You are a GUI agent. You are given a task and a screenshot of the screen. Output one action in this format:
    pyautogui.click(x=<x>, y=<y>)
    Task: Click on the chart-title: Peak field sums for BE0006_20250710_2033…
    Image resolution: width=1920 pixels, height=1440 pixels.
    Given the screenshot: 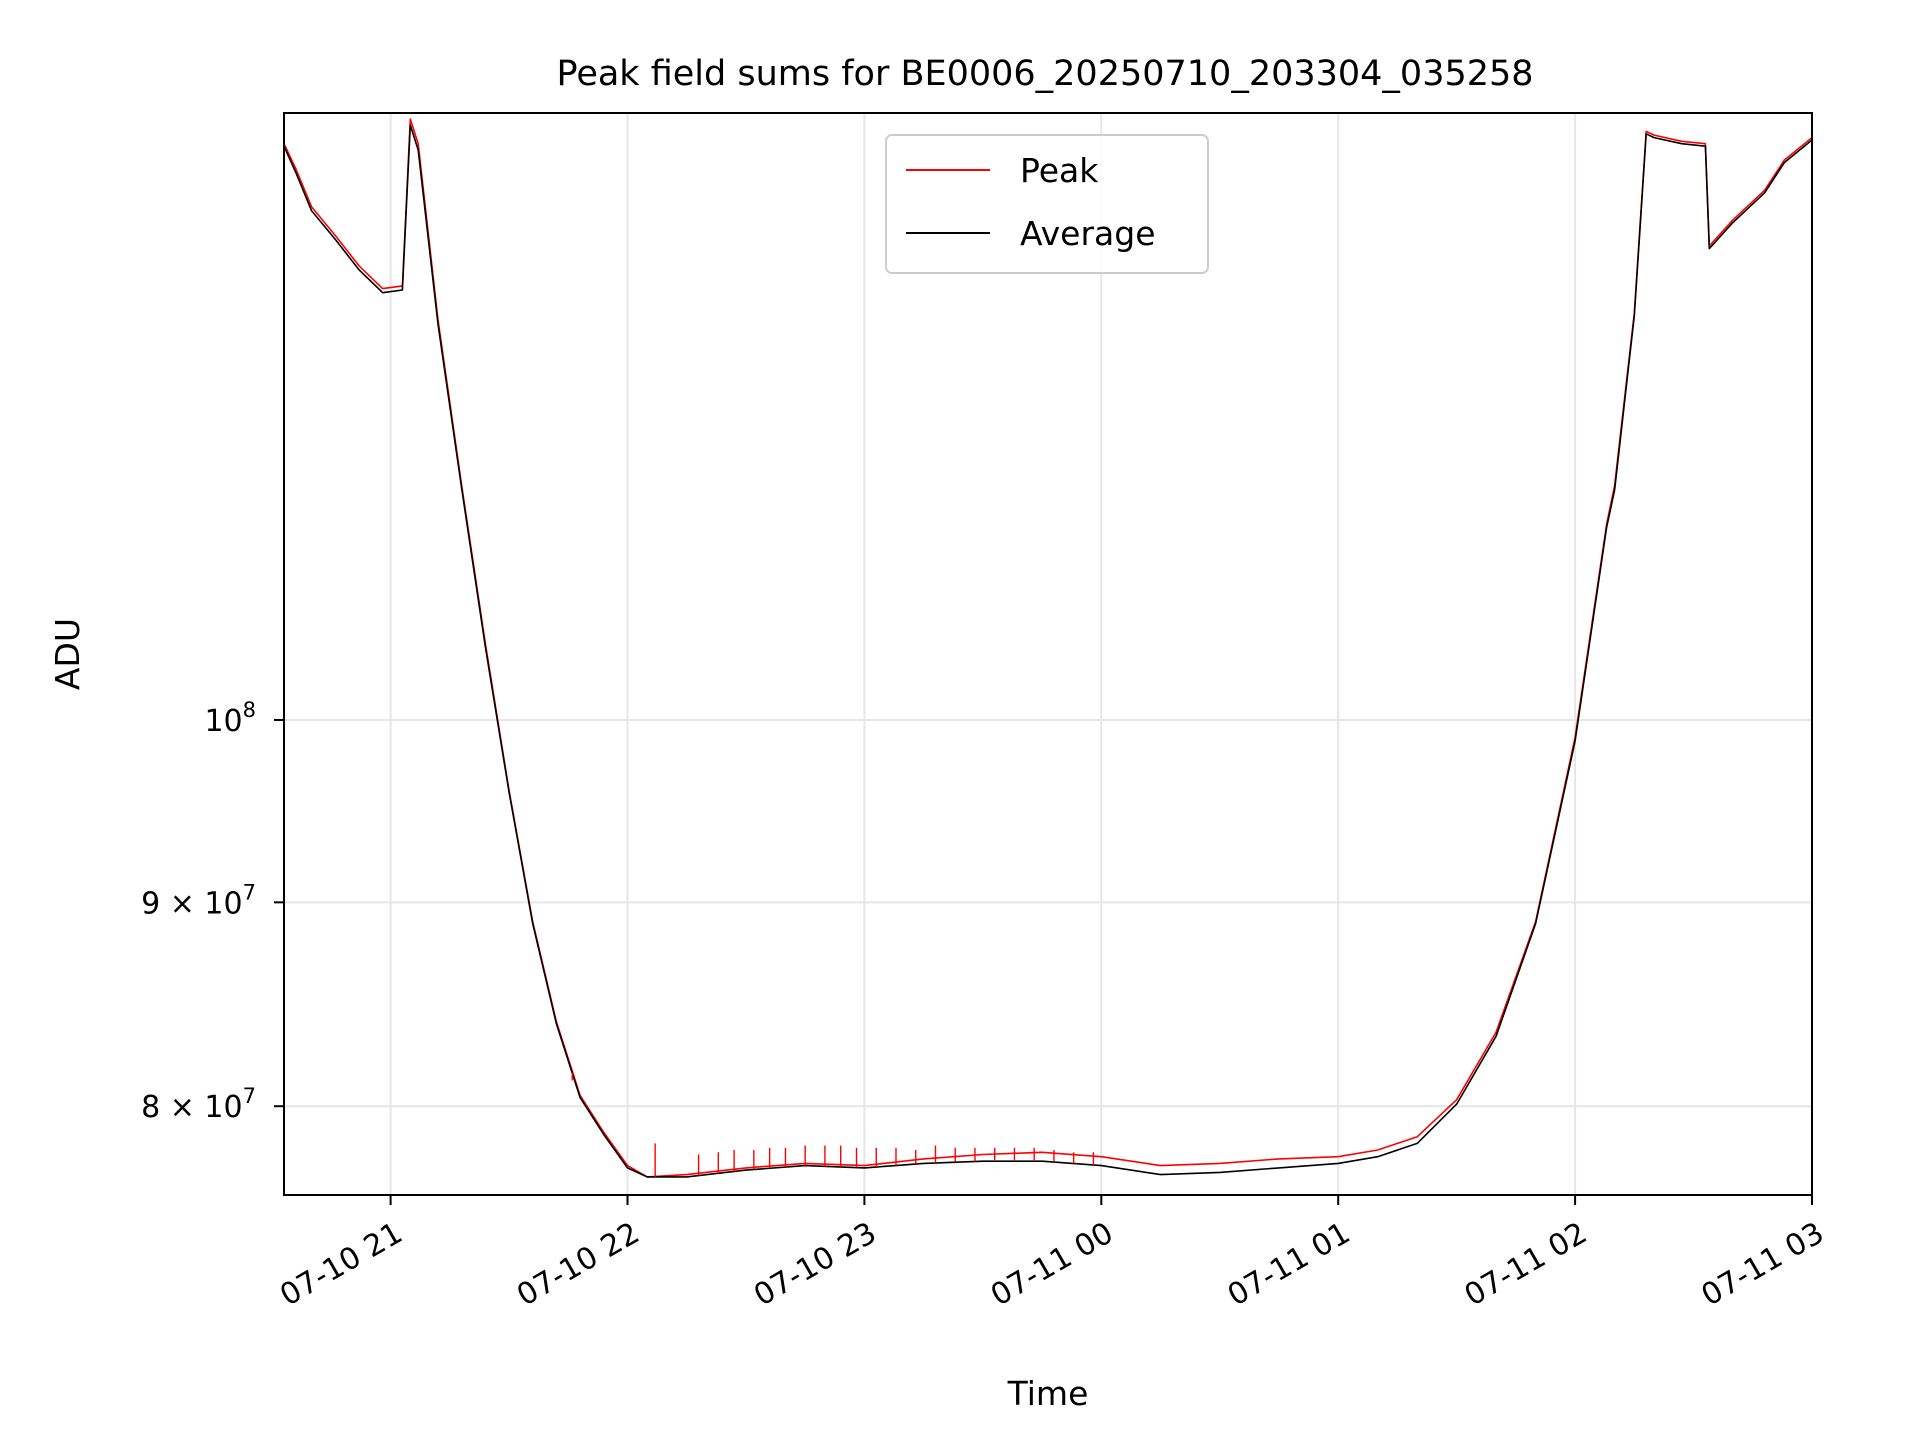 What is the action you would take?
    pyautogui.click(x=1044, y=74)
    